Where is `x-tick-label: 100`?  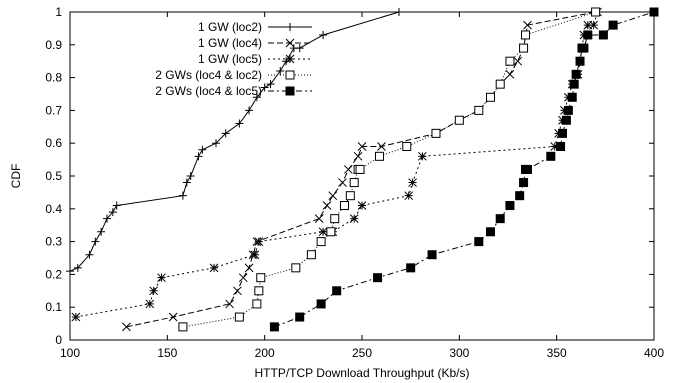 x-tick-label: 100 is located at coordinates (70, 353).